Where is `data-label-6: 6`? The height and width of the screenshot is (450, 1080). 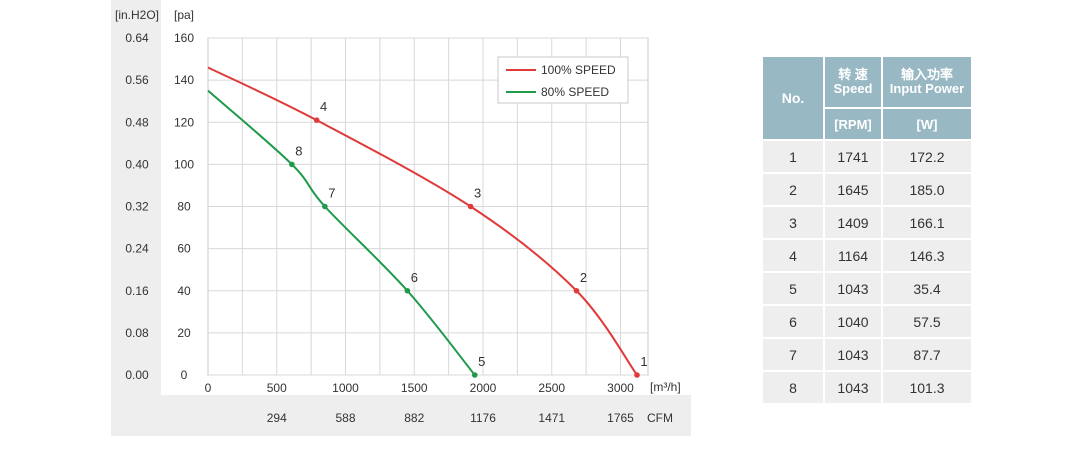 data-label-6: 6 is located at coordinates (414, 277).